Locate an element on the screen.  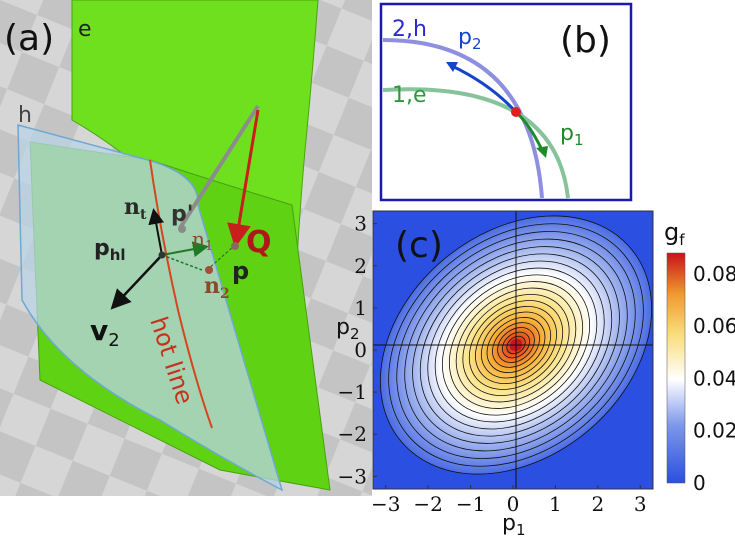
p2-label: p2 is located at coordinates (470, 39).